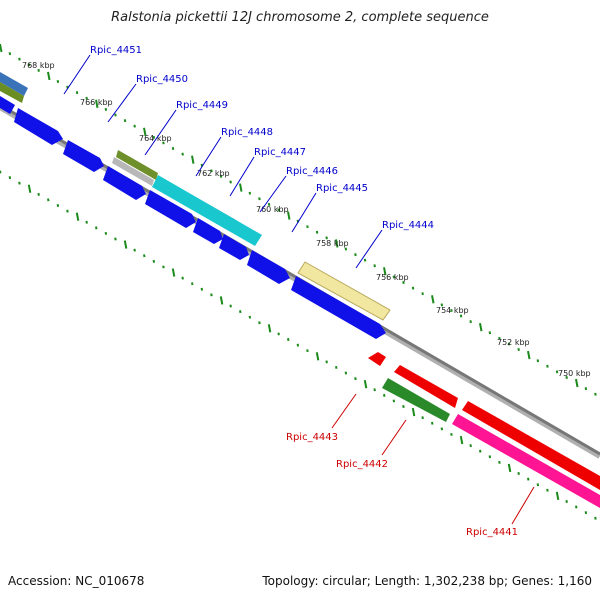 The width and height of the screenshot is (600, 600). What do you see at coordinates (247, 132) in the screenshot?
I see `gene-label-rpic-4448: Rpic_4448` at bounding box center [247, 132].